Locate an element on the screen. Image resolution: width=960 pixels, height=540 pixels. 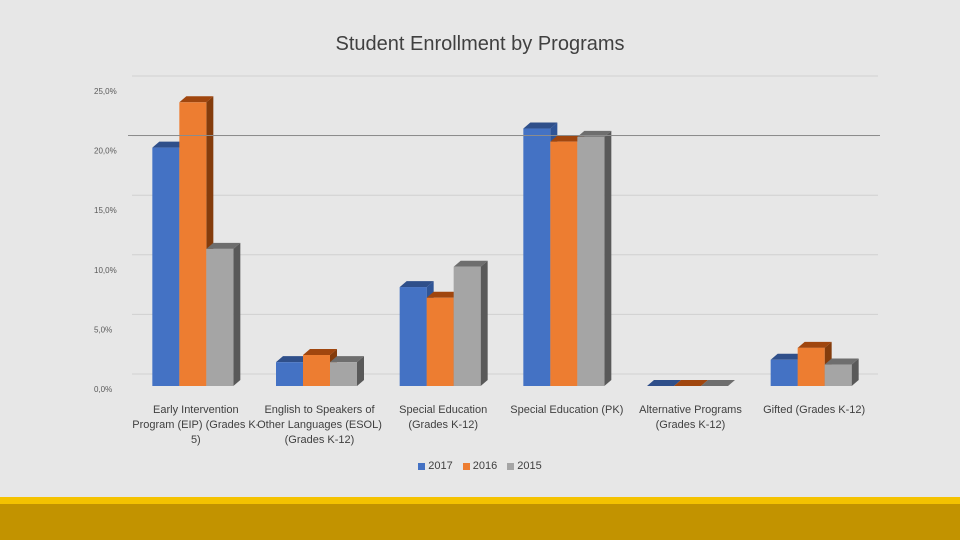
x-tick-label: Program (EIP) (Grades K- is located at coordinates (195, 425).